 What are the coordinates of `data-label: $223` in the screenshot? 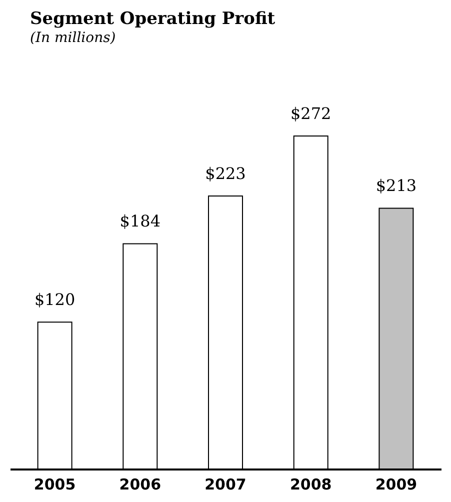 It's located at (225, 173).